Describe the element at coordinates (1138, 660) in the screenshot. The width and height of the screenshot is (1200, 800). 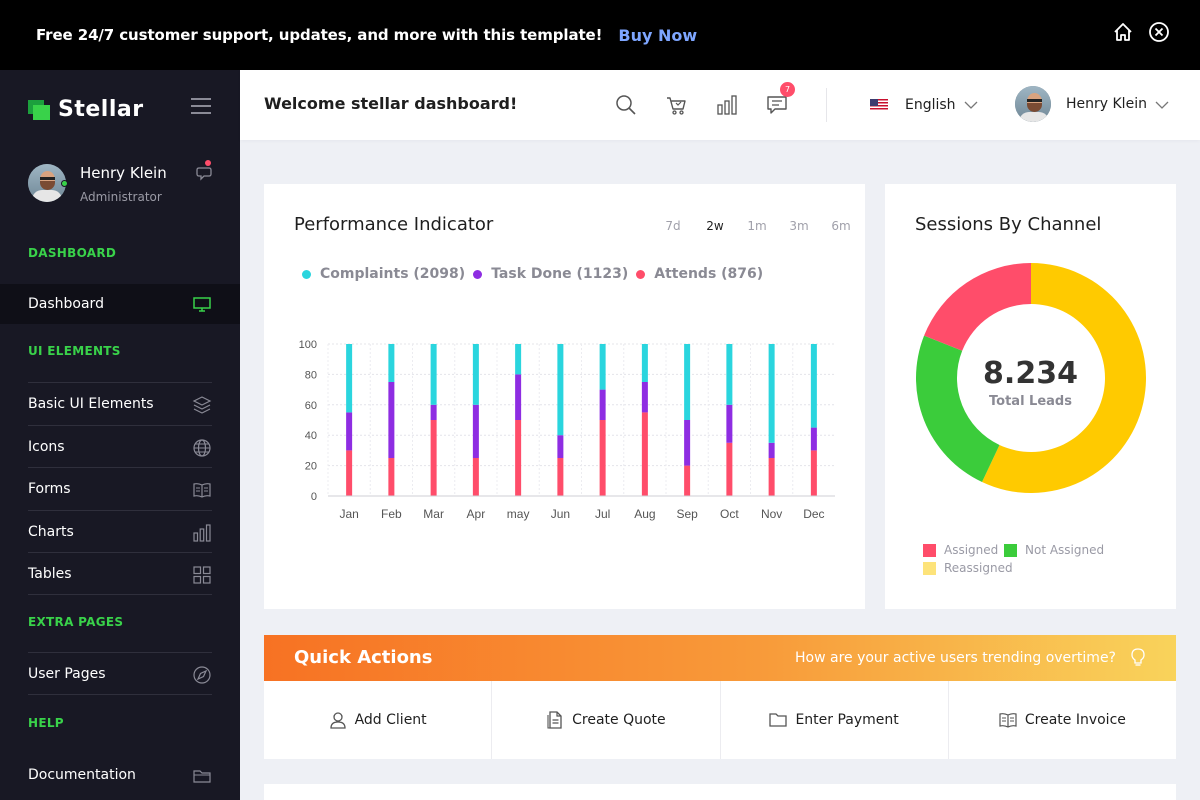
I see `lightbulb-icon` at that location.